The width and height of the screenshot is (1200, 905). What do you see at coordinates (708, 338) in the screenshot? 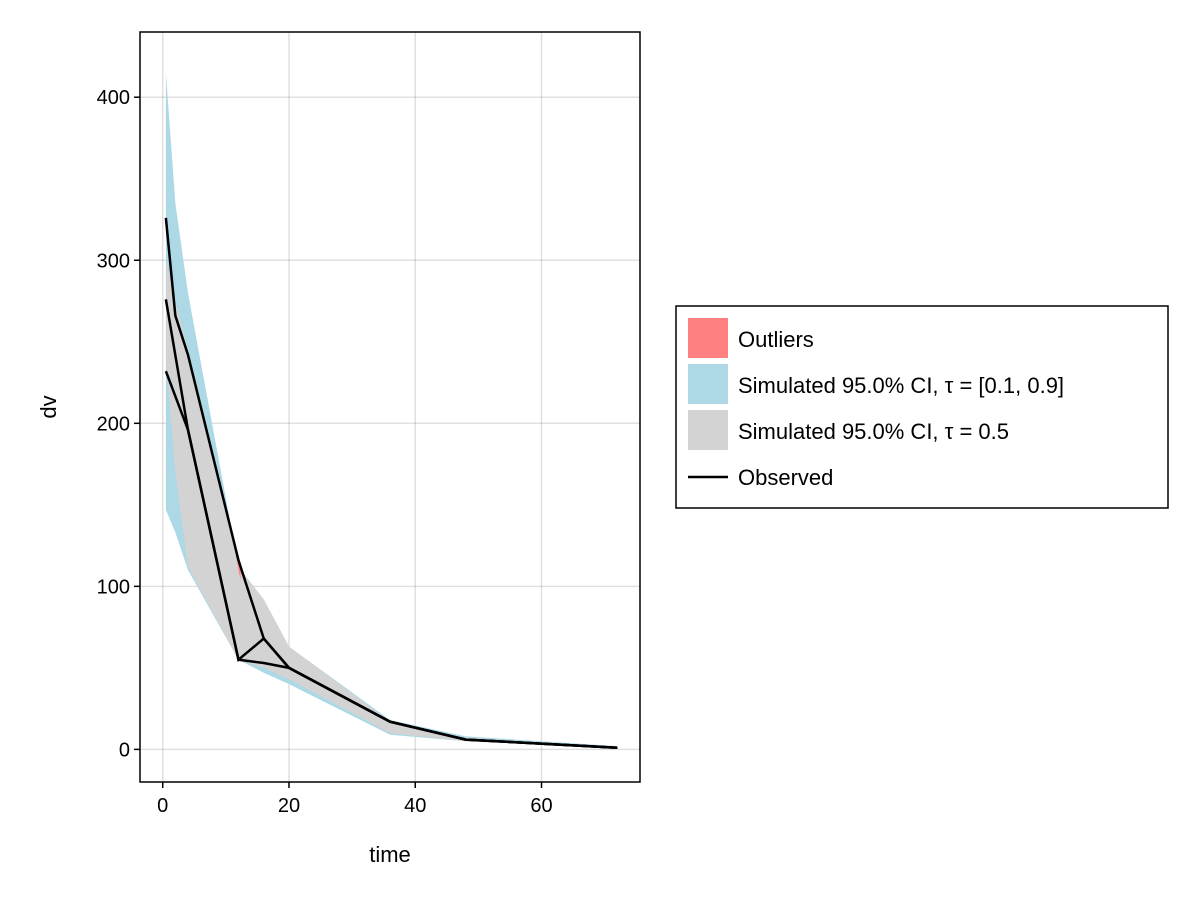
I see `legend-swatch-outliers` at bounding box center [708, 338].